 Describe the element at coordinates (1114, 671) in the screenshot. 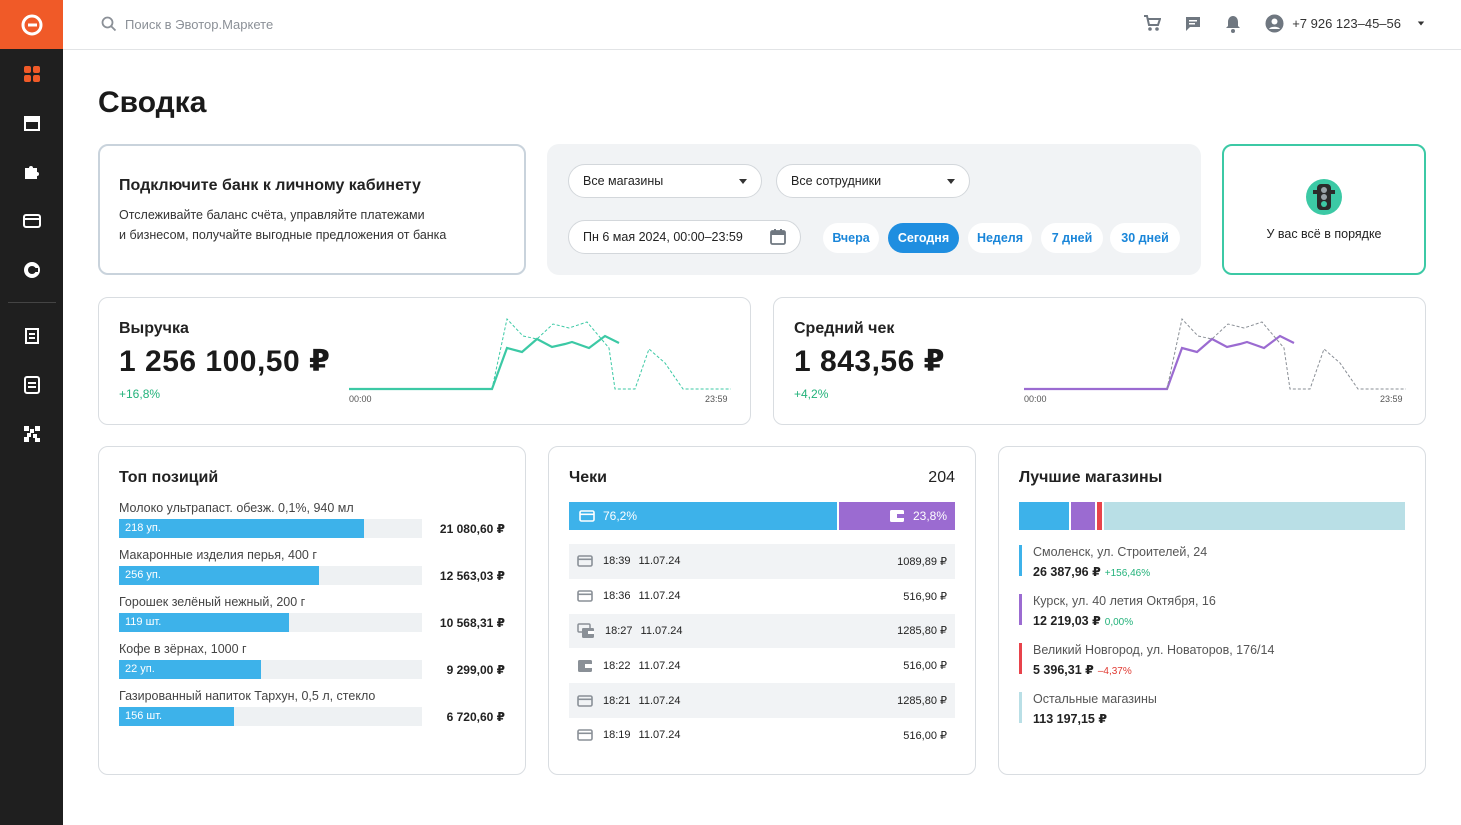

I see `store-change: –4,37%` at that location.